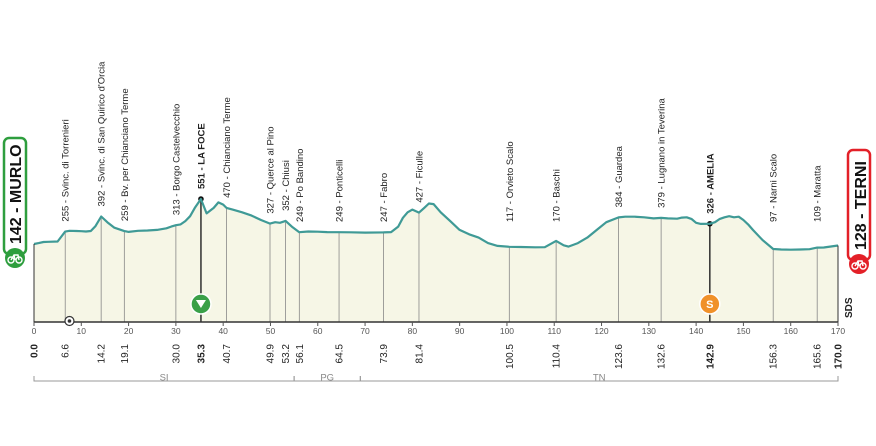 The height and width of the screenshot is (446, 876). What do you see at coordinates (164, 378) in the screenshot?
I see `region-label: SI` at bounding box center [164, 378].